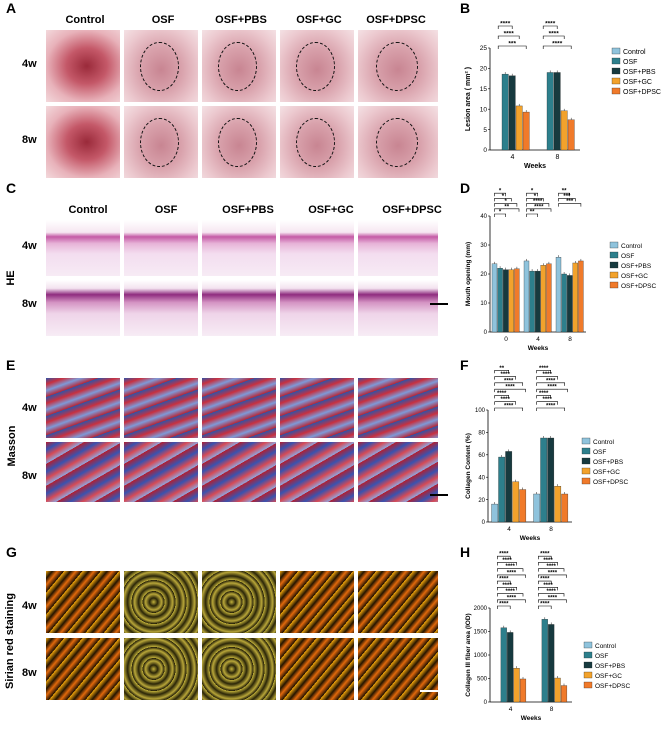 The height and width of the screenshot is (729, 669). What do you see at coordinates (481, 609) in the screenshot?
I see `y-tick-label: 2000` at bounding box center [481, 609].